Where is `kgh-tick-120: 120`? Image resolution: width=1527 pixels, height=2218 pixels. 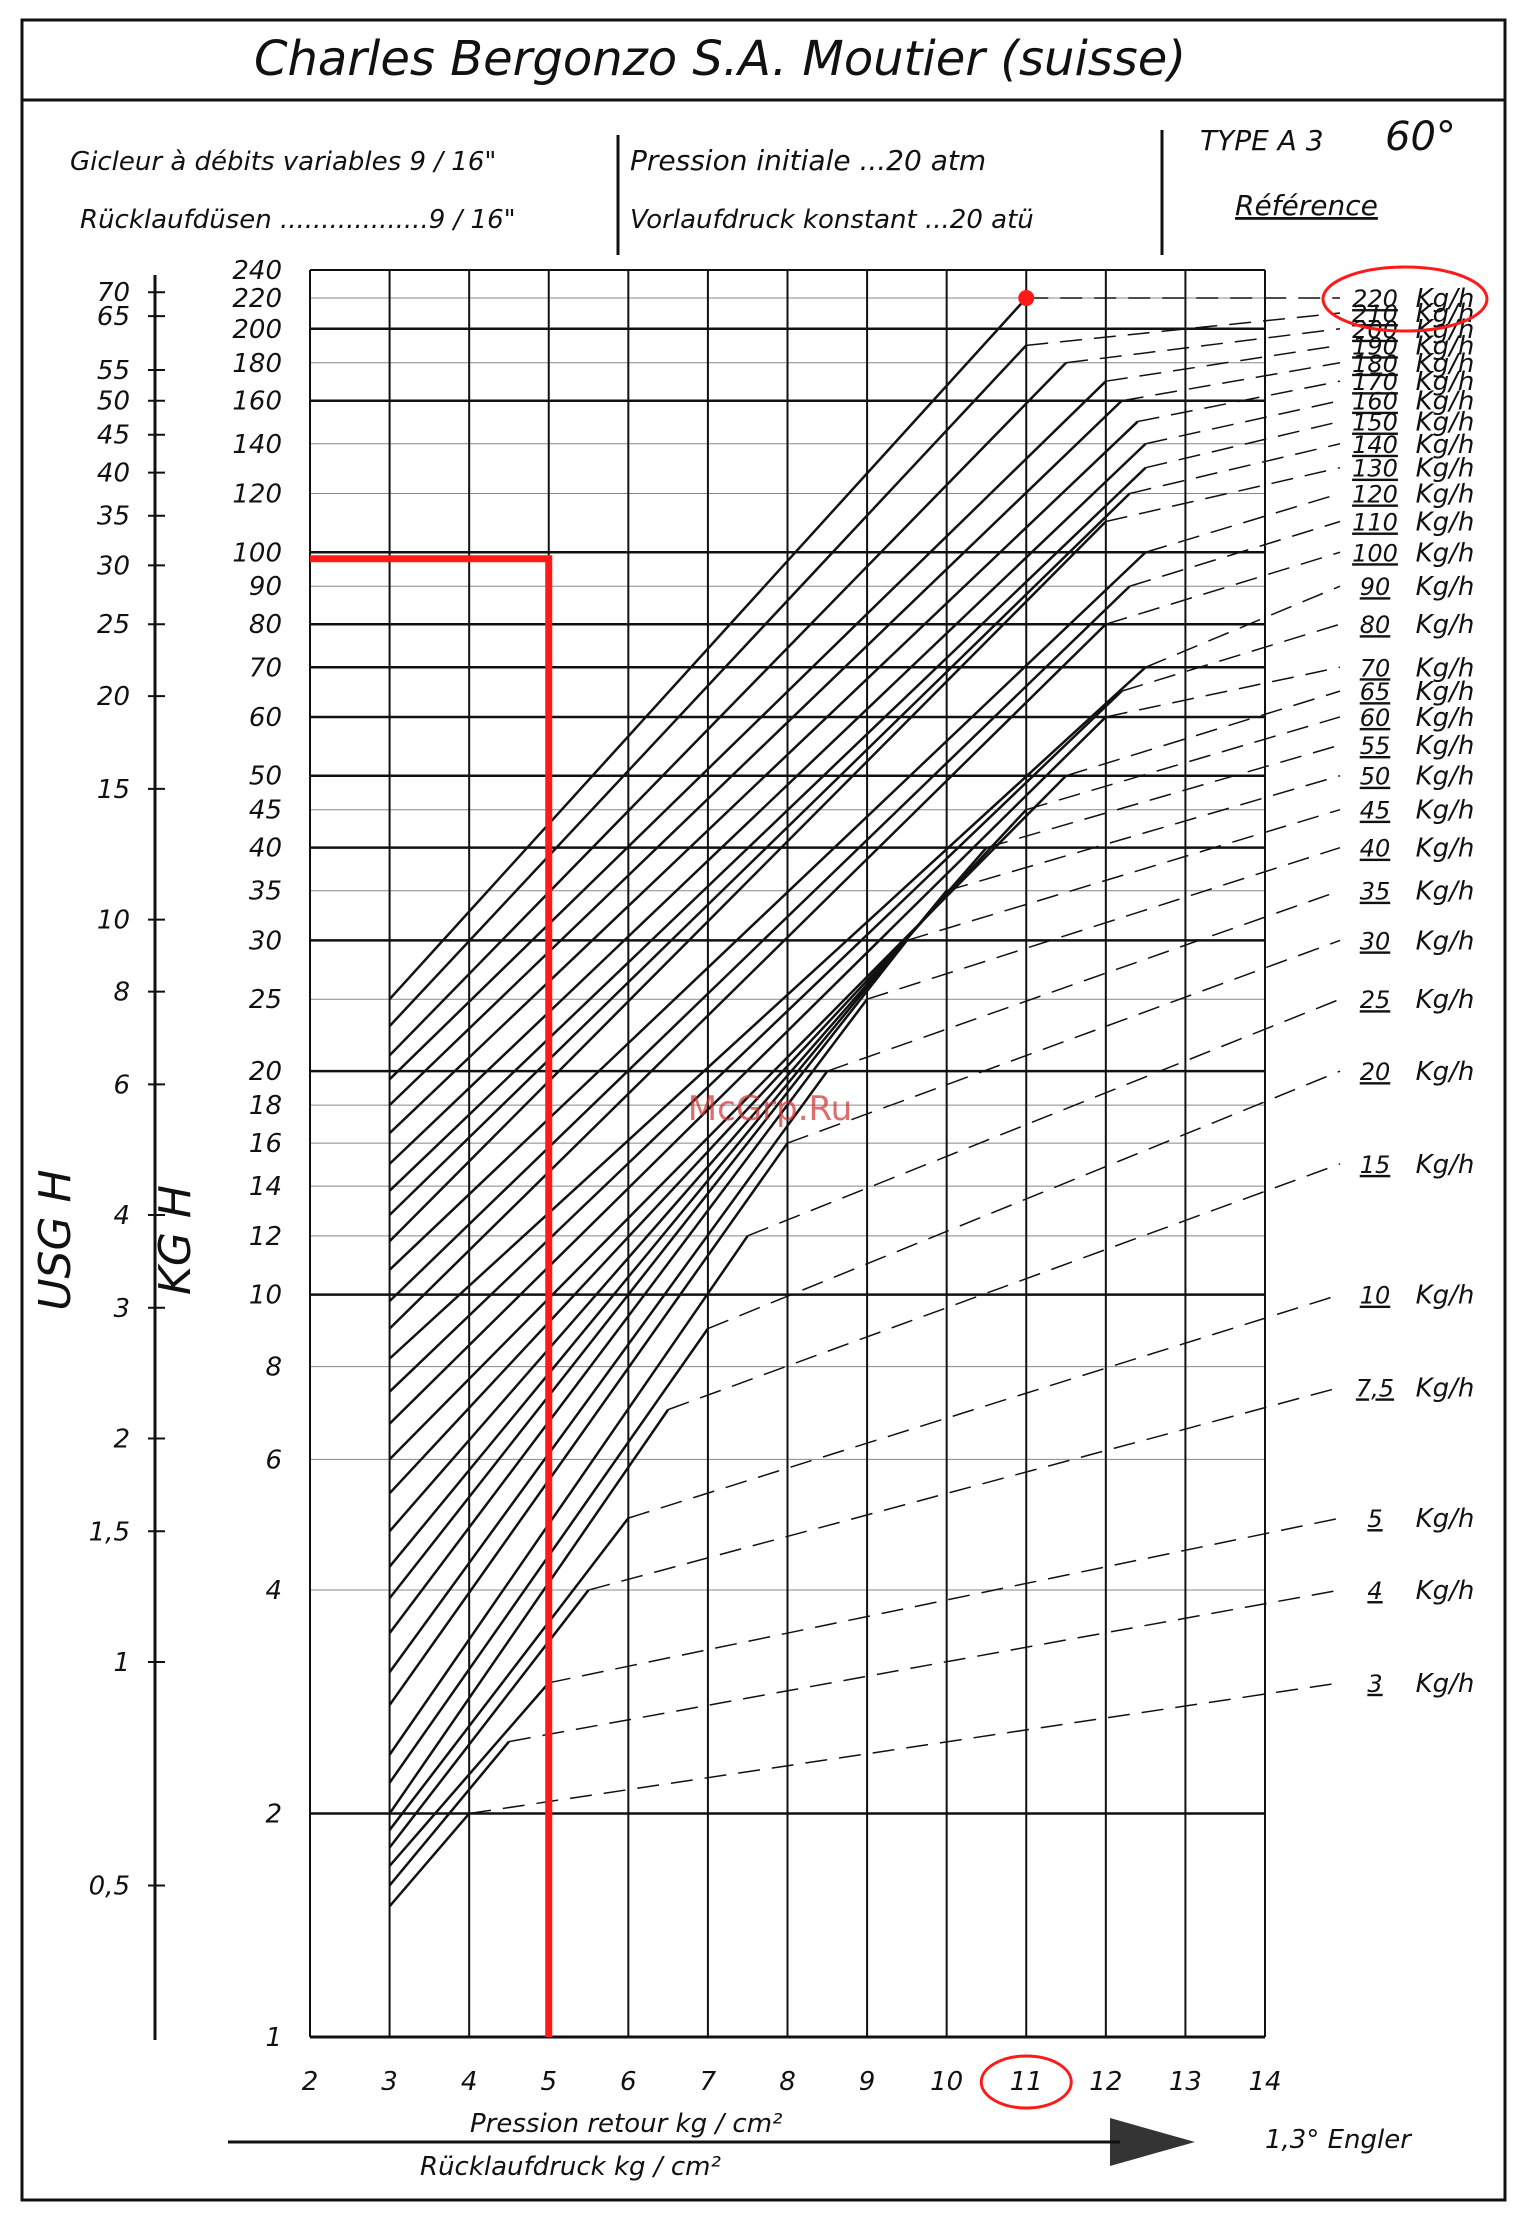 kgh-tick-120: 120 is located at coordinates (257, 494).